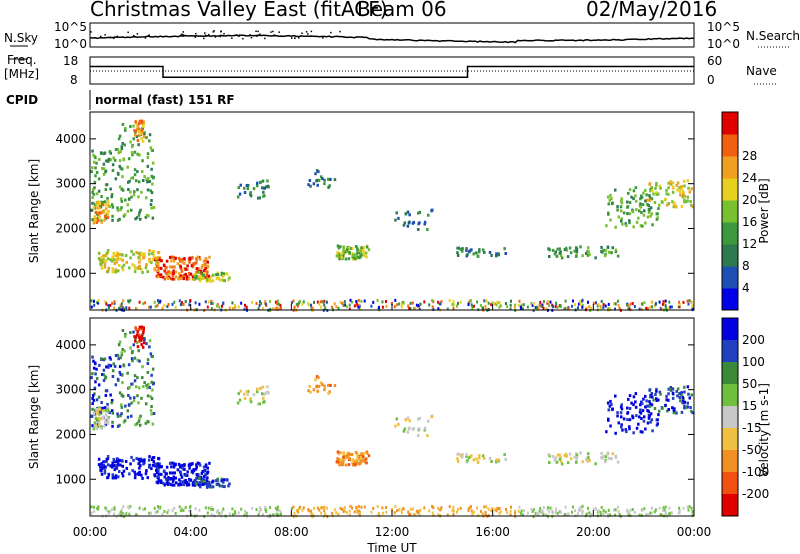 The height and width of the screenshot is (554, 800). What do you see at coordinates (749, 244) in the screenshot?
I see `colorbar-tick-label: 12` at bounding box center [749, 244].